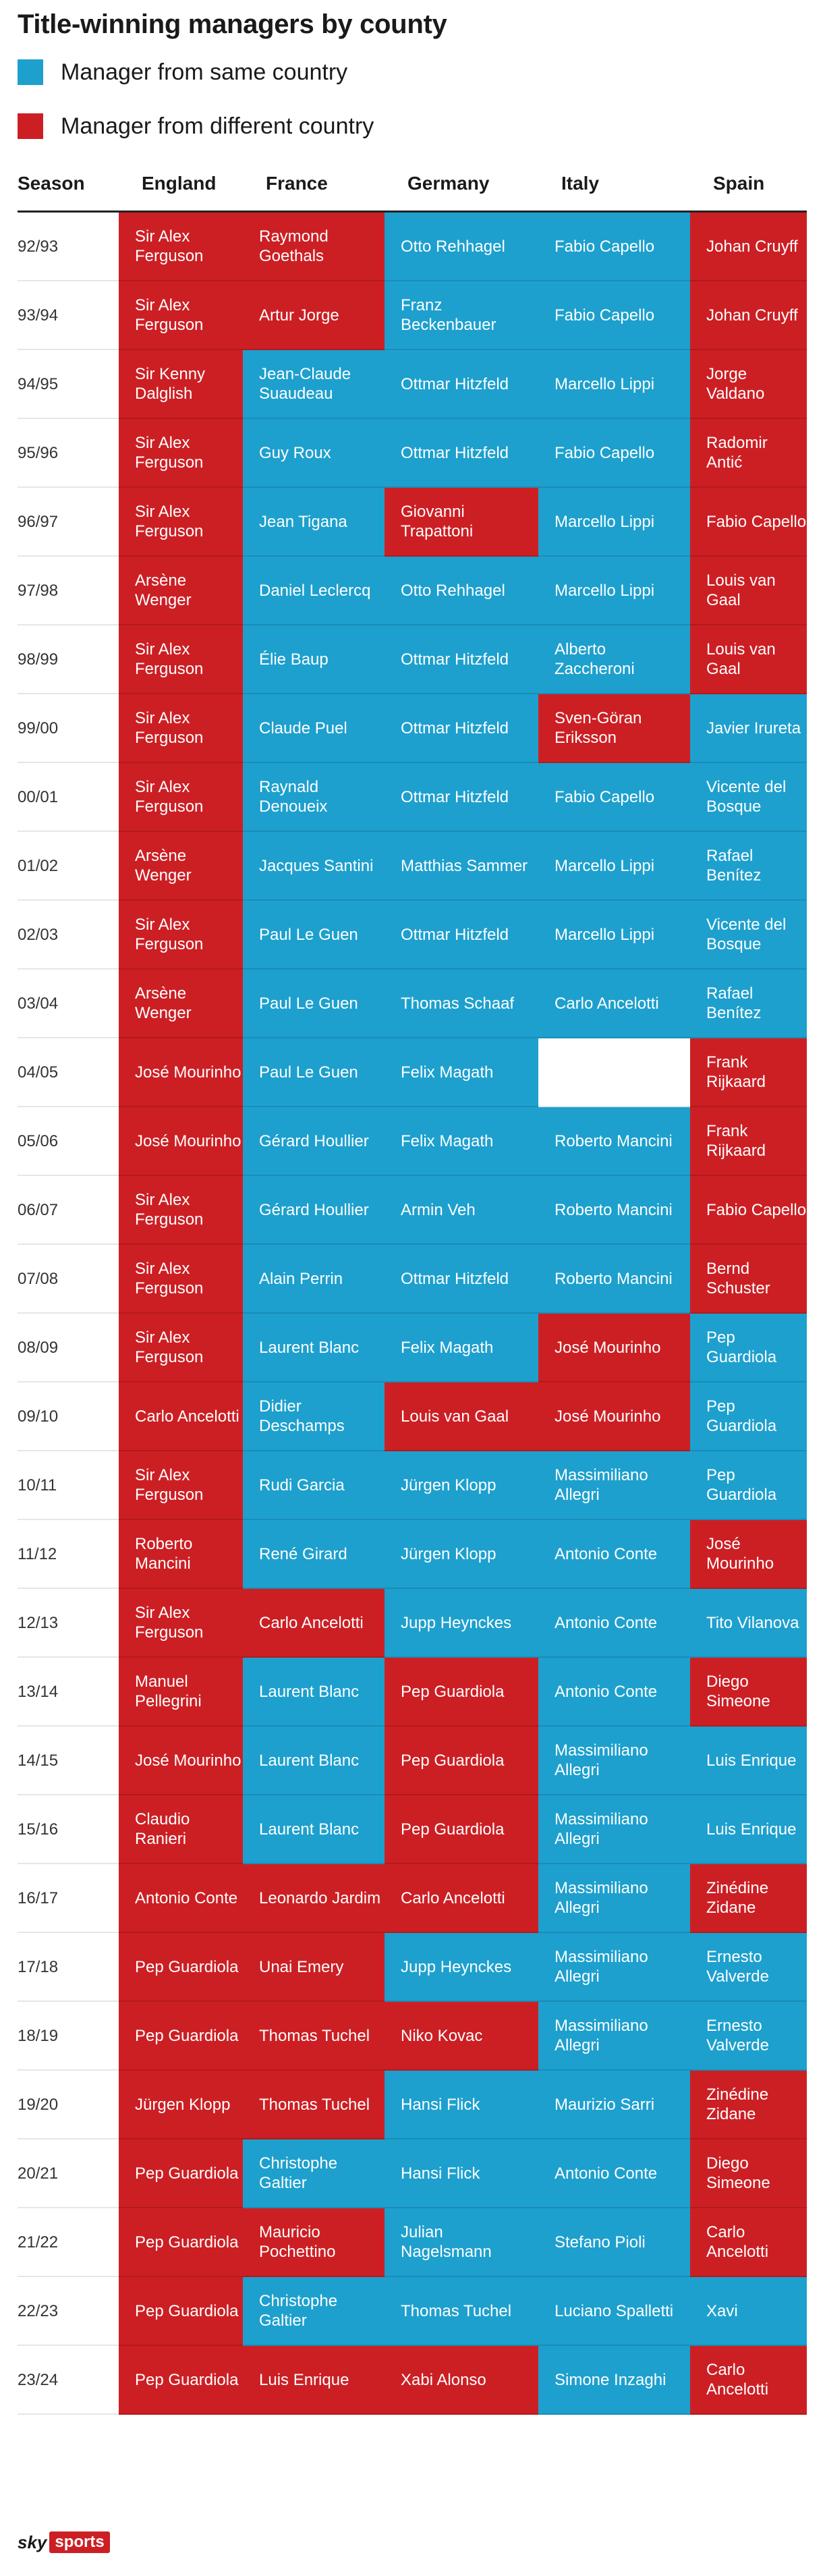 Image resolution: width=823 pixels, height=2576 pixels. I want to click on manager-cell-spain: Tito Vilanova, so click(749, 1623).